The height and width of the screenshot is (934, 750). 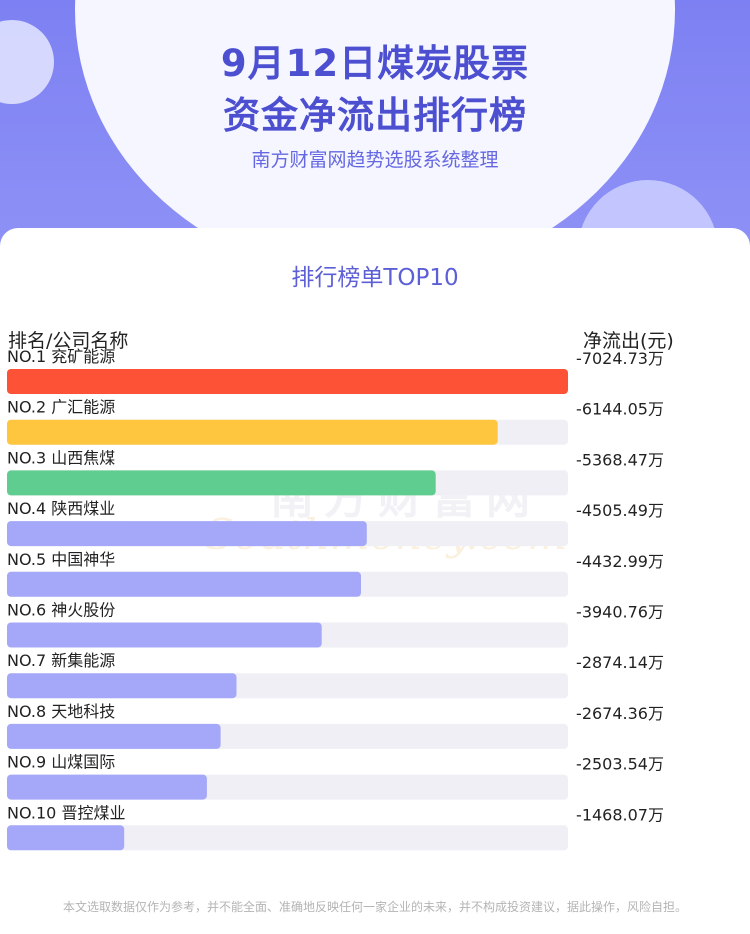 I want to click on row-label: NO.5 中国神华, so click(x=61, y=559).